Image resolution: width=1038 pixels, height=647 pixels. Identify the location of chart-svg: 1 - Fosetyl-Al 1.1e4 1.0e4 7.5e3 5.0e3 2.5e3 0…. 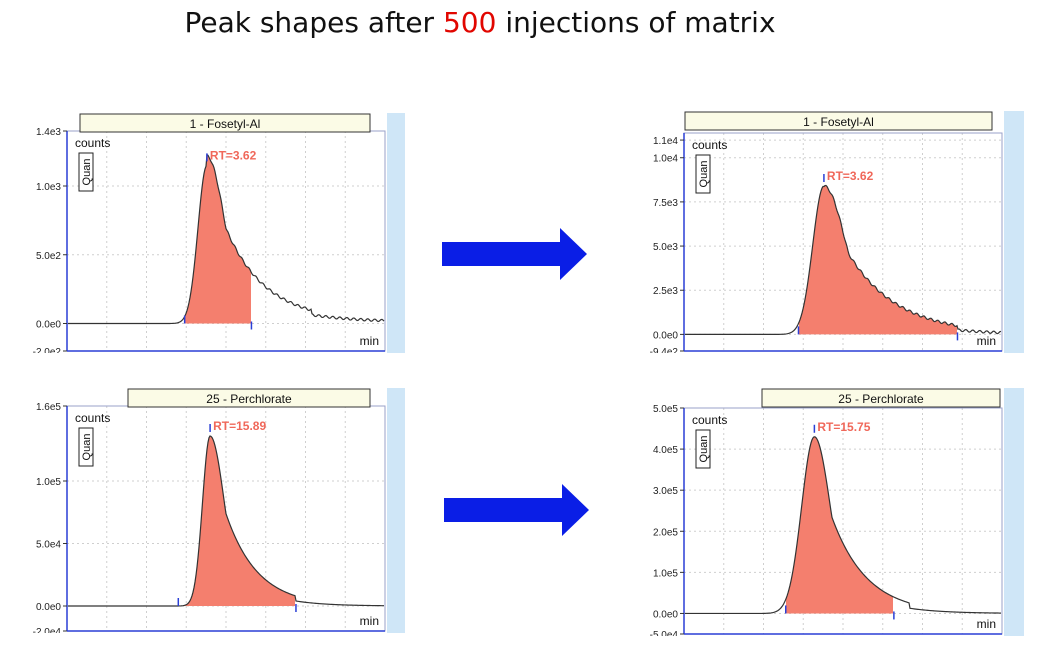
(837, 232).